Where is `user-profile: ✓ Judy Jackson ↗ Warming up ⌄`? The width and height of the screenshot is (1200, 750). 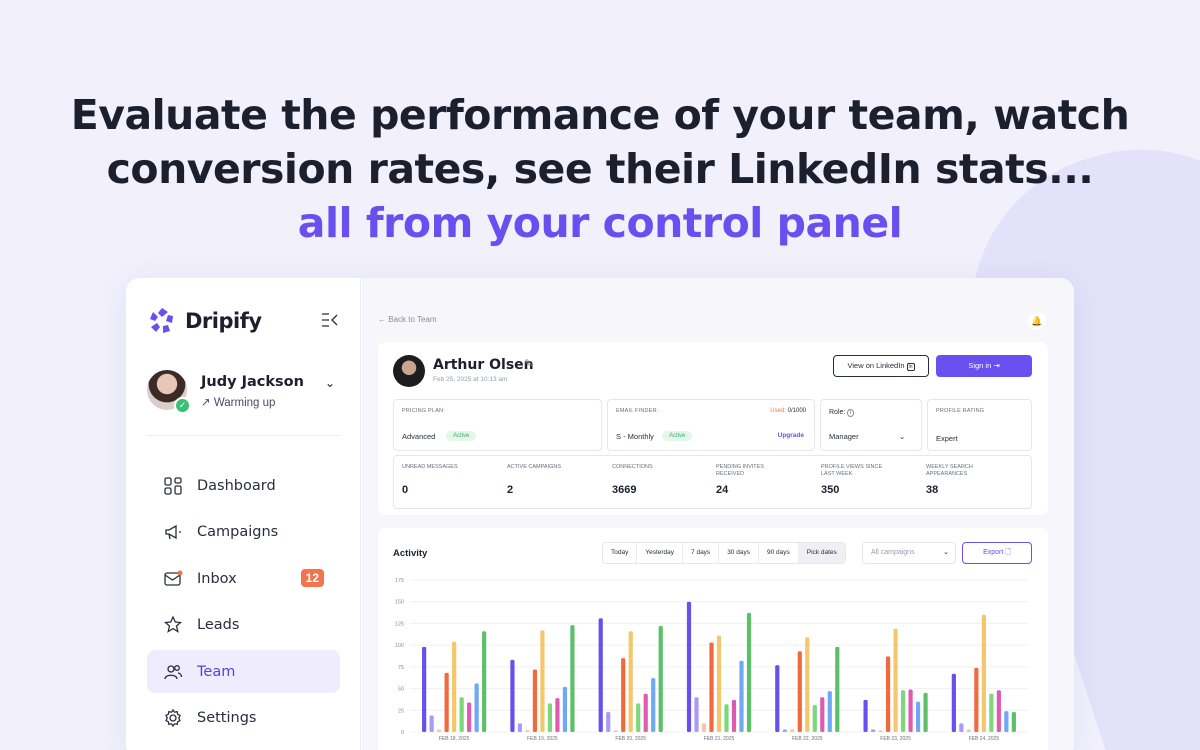 user-profile: ✓ Judy Jackson ↗ Warming up ⌄ is located at coordinates (245, 392).